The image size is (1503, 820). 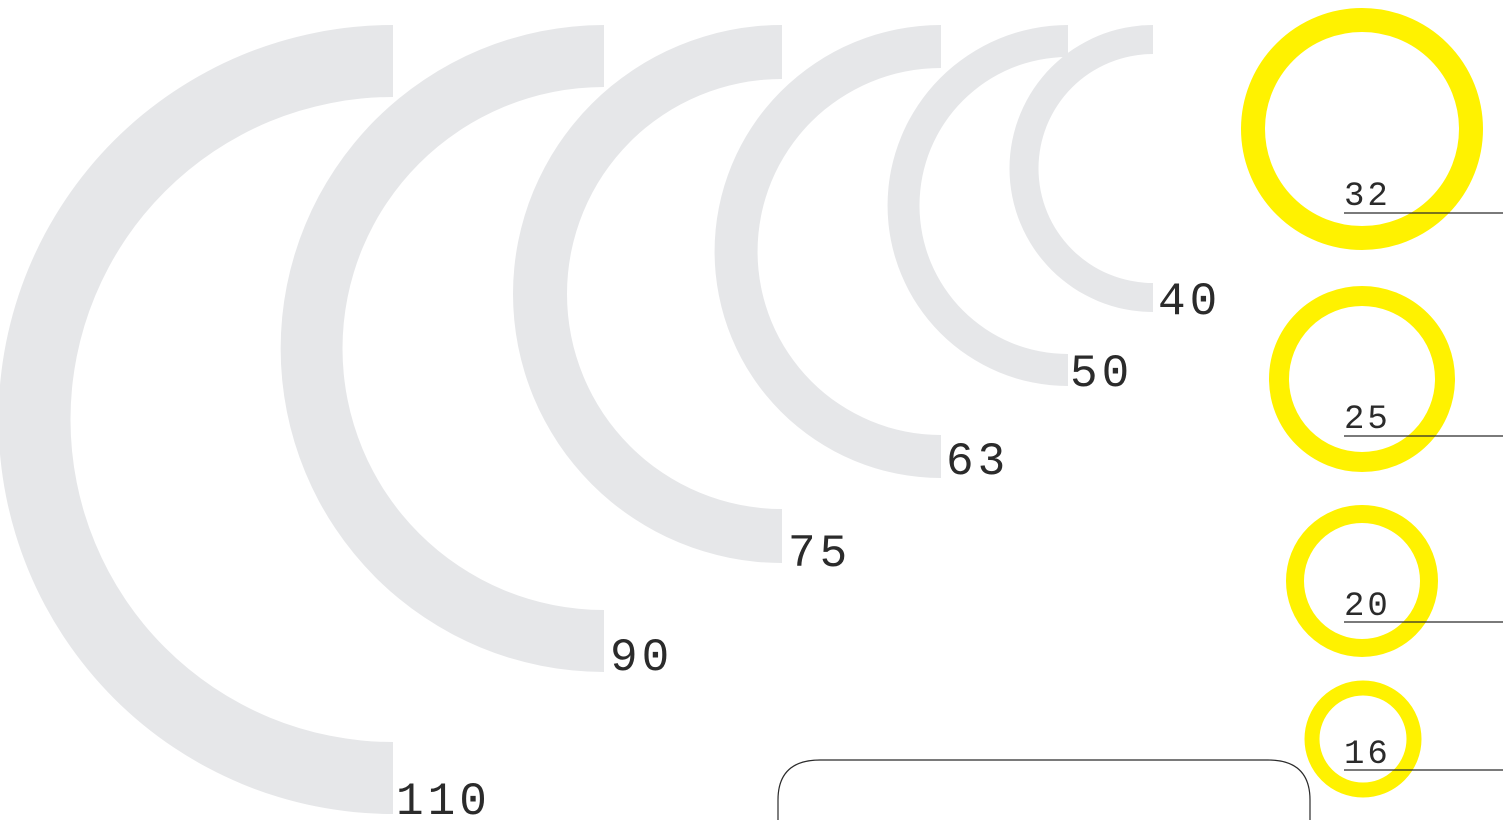 What do you see at coordinates (1367, 476) in the screenshot?
I see `ring-label-group: 32 25 20 16` at bounding box center [1367, 476].